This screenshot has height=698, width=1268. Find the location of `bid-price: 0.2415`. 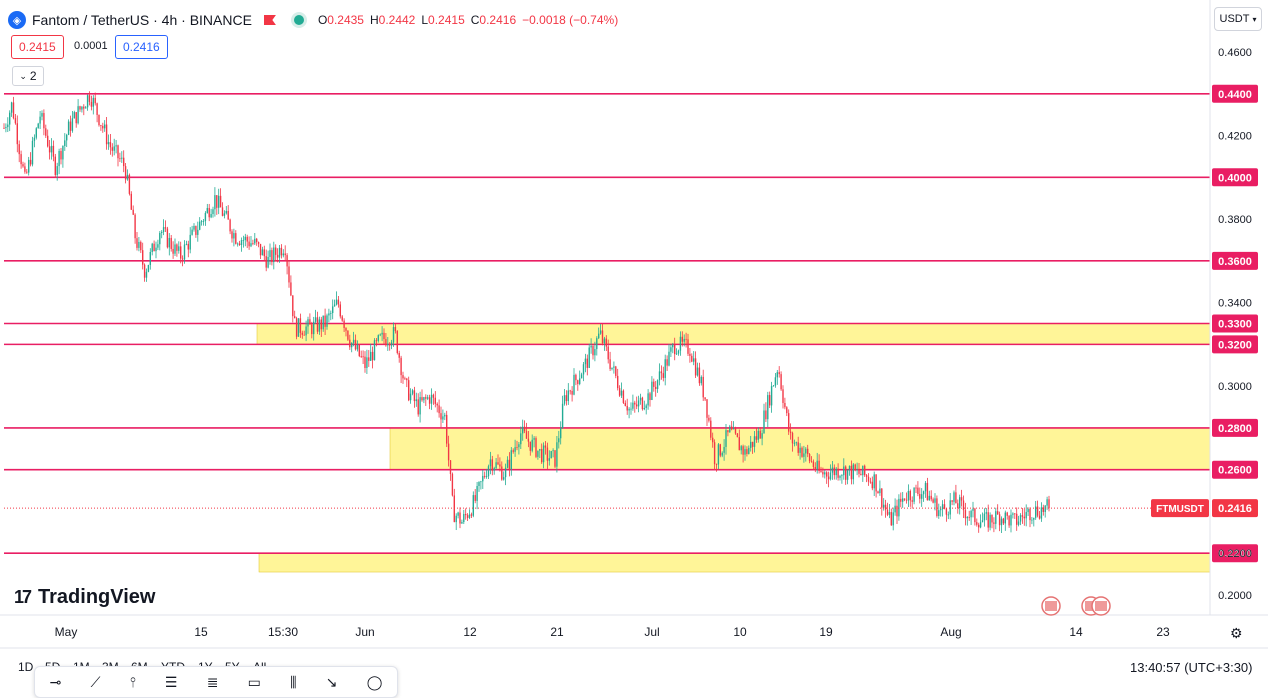

bid-price: 0.2415 is located at coordinates (37, 47).